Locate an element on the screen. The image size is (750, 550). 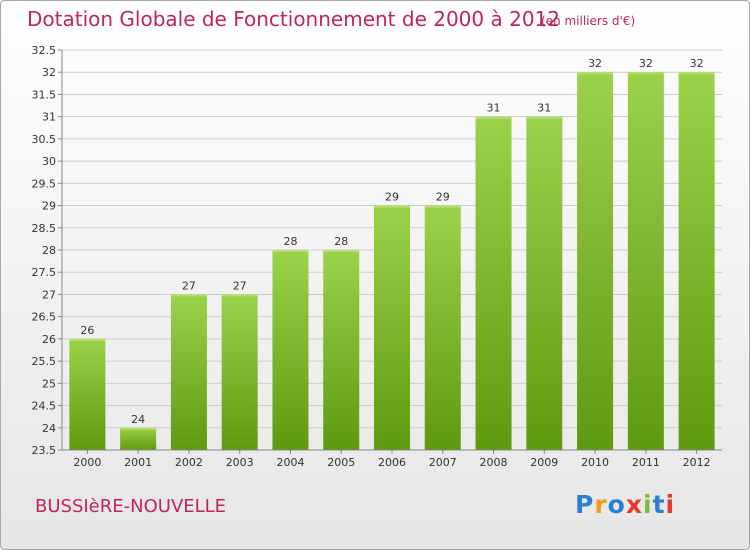
y-tick-label: 30.5 is located at coordinates (44, 139).